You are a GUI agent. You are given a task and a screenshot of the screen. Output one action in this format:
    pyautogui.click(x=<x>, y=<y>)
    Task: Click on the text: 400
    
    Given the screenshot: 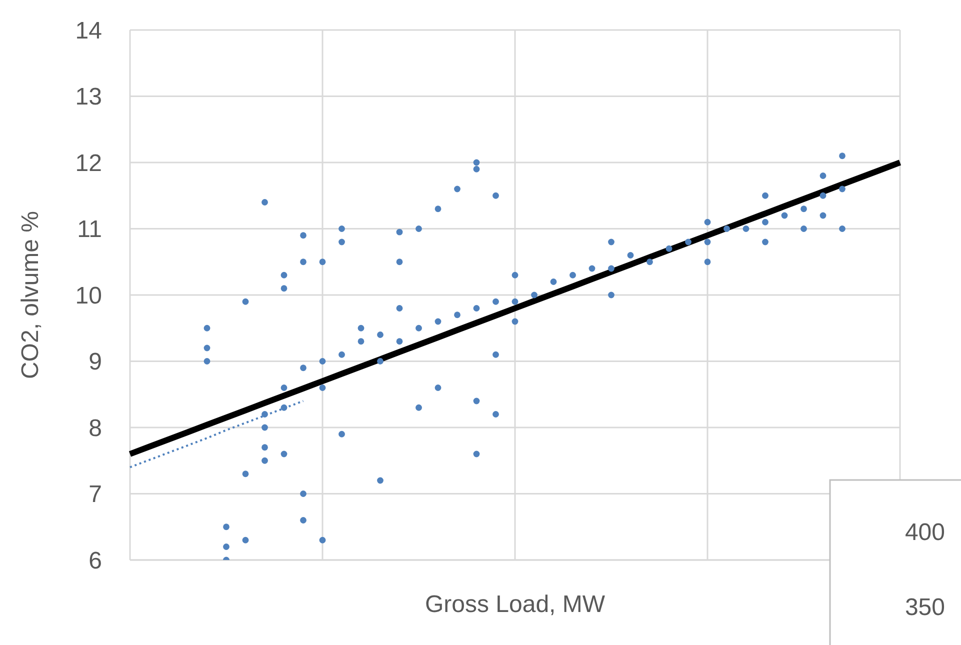 What is the action you would take?
    pyautogui.click(x=924, y=532)
    